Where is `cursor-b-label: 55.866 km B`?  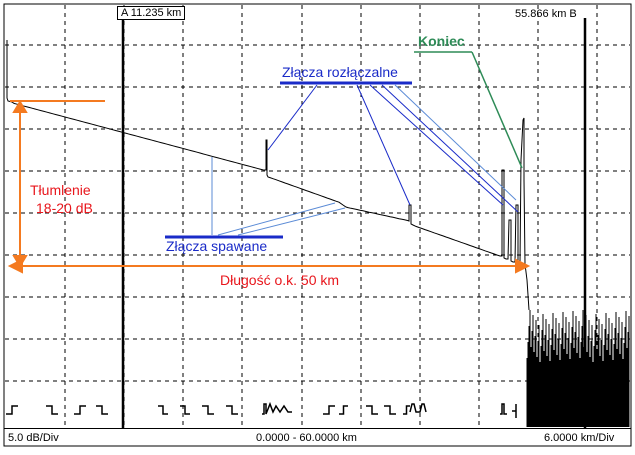 cursor-b-label: 55.866 km B is located at coordinates (546, 14).